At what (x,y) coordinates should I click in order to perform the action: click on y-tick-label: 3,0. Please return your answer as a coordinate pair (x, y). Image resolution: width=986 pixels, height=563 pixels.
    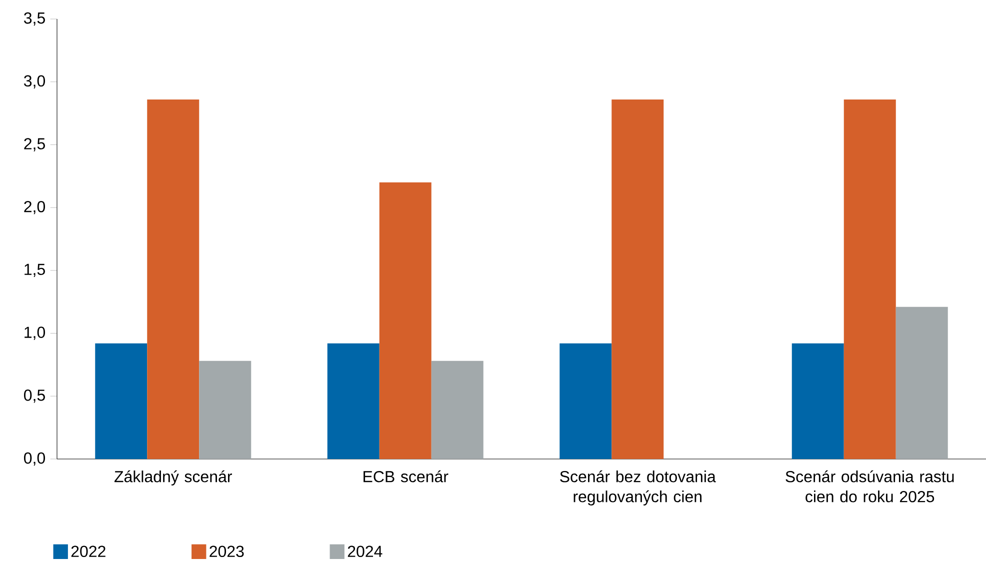
    Looking at the image, I should click on (35, 81).